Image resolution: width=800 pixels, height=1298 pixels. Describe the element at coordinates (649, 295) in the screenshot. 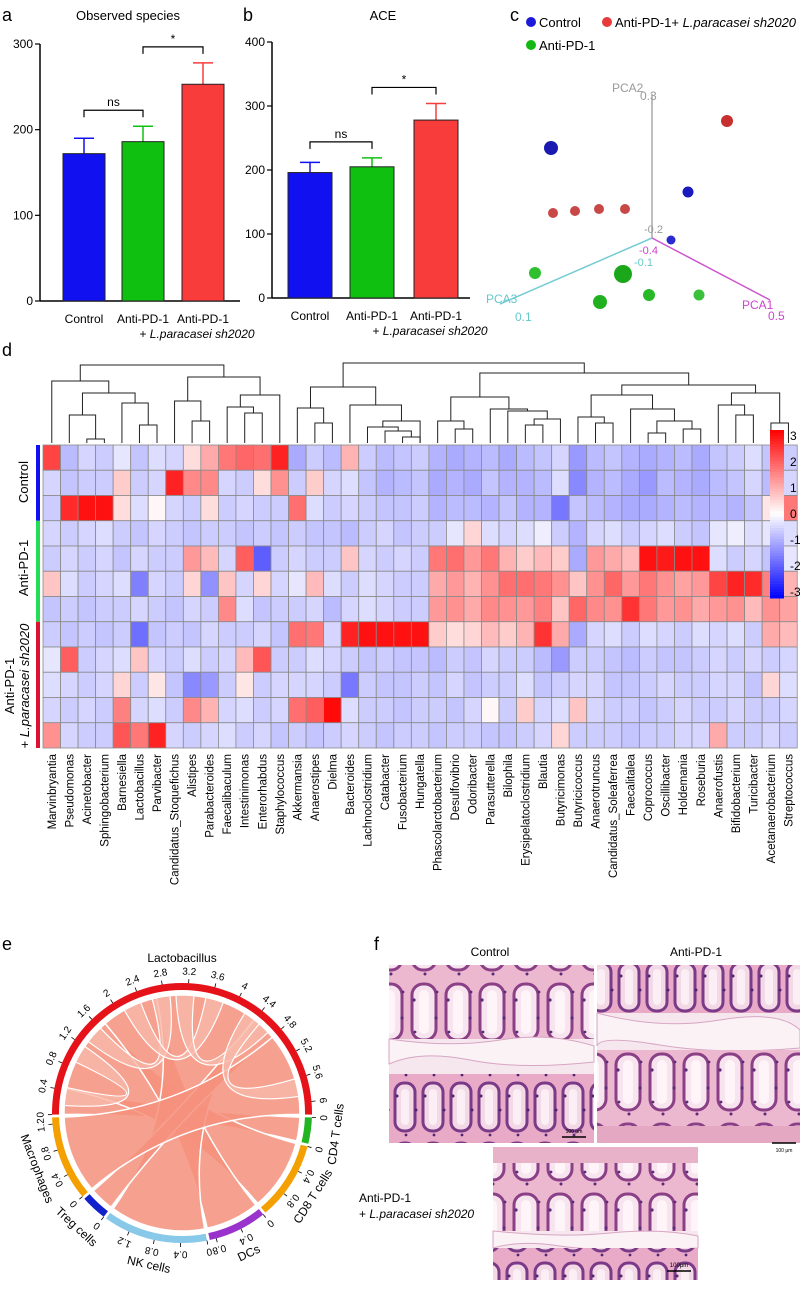

I see `pca-point-anti` at that location.